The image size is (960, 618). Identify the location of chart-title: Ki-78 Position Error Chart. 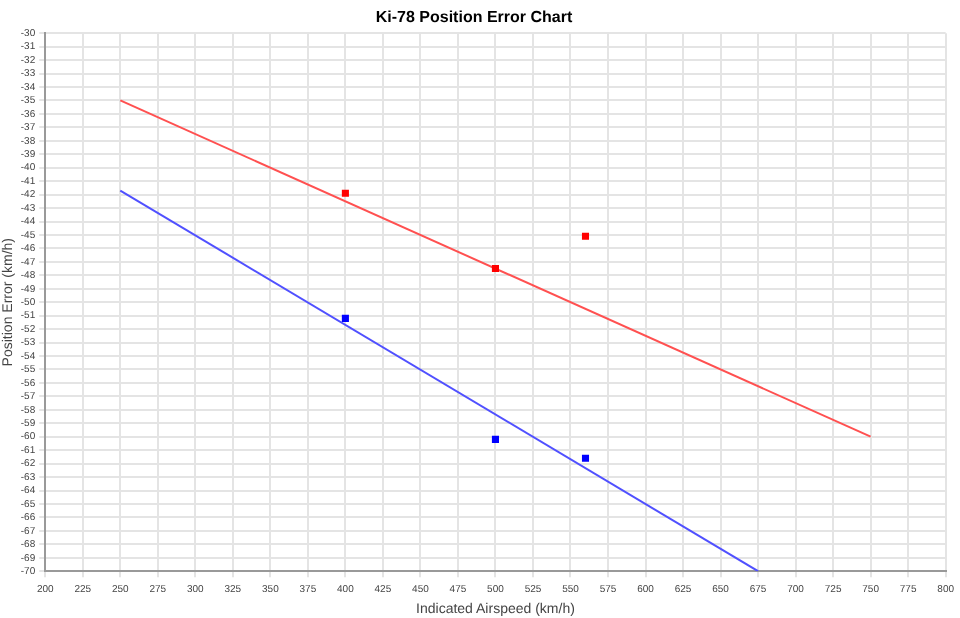
(474, 17).